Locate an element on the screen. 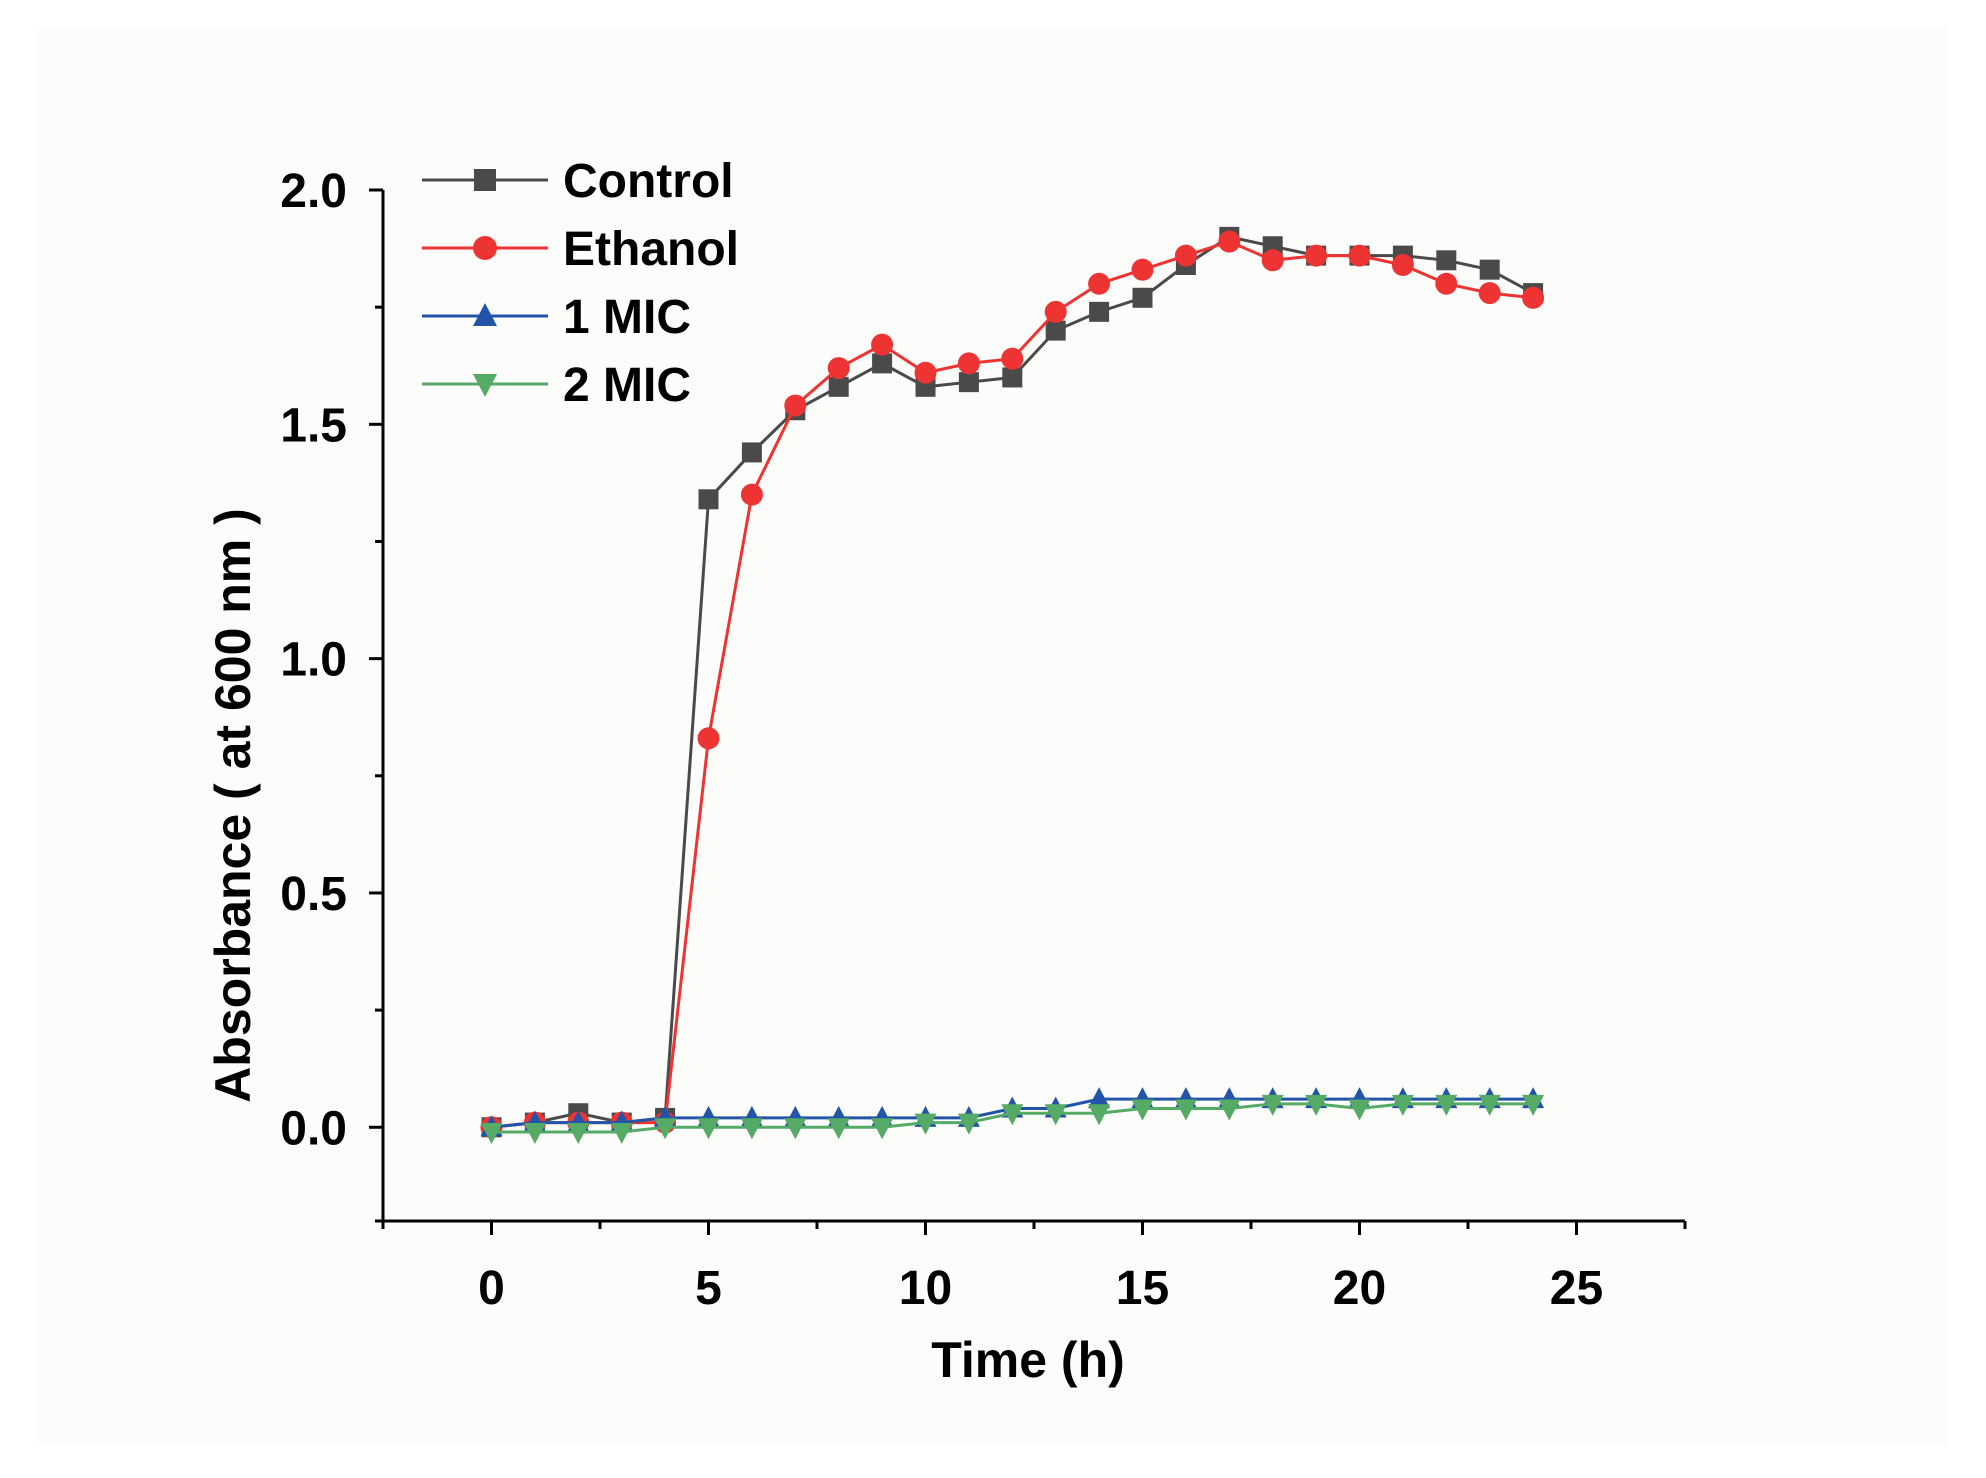 The image size is (1986, 1478). x-axis-label: Time (h) is located at coordinates (1028, 1360).